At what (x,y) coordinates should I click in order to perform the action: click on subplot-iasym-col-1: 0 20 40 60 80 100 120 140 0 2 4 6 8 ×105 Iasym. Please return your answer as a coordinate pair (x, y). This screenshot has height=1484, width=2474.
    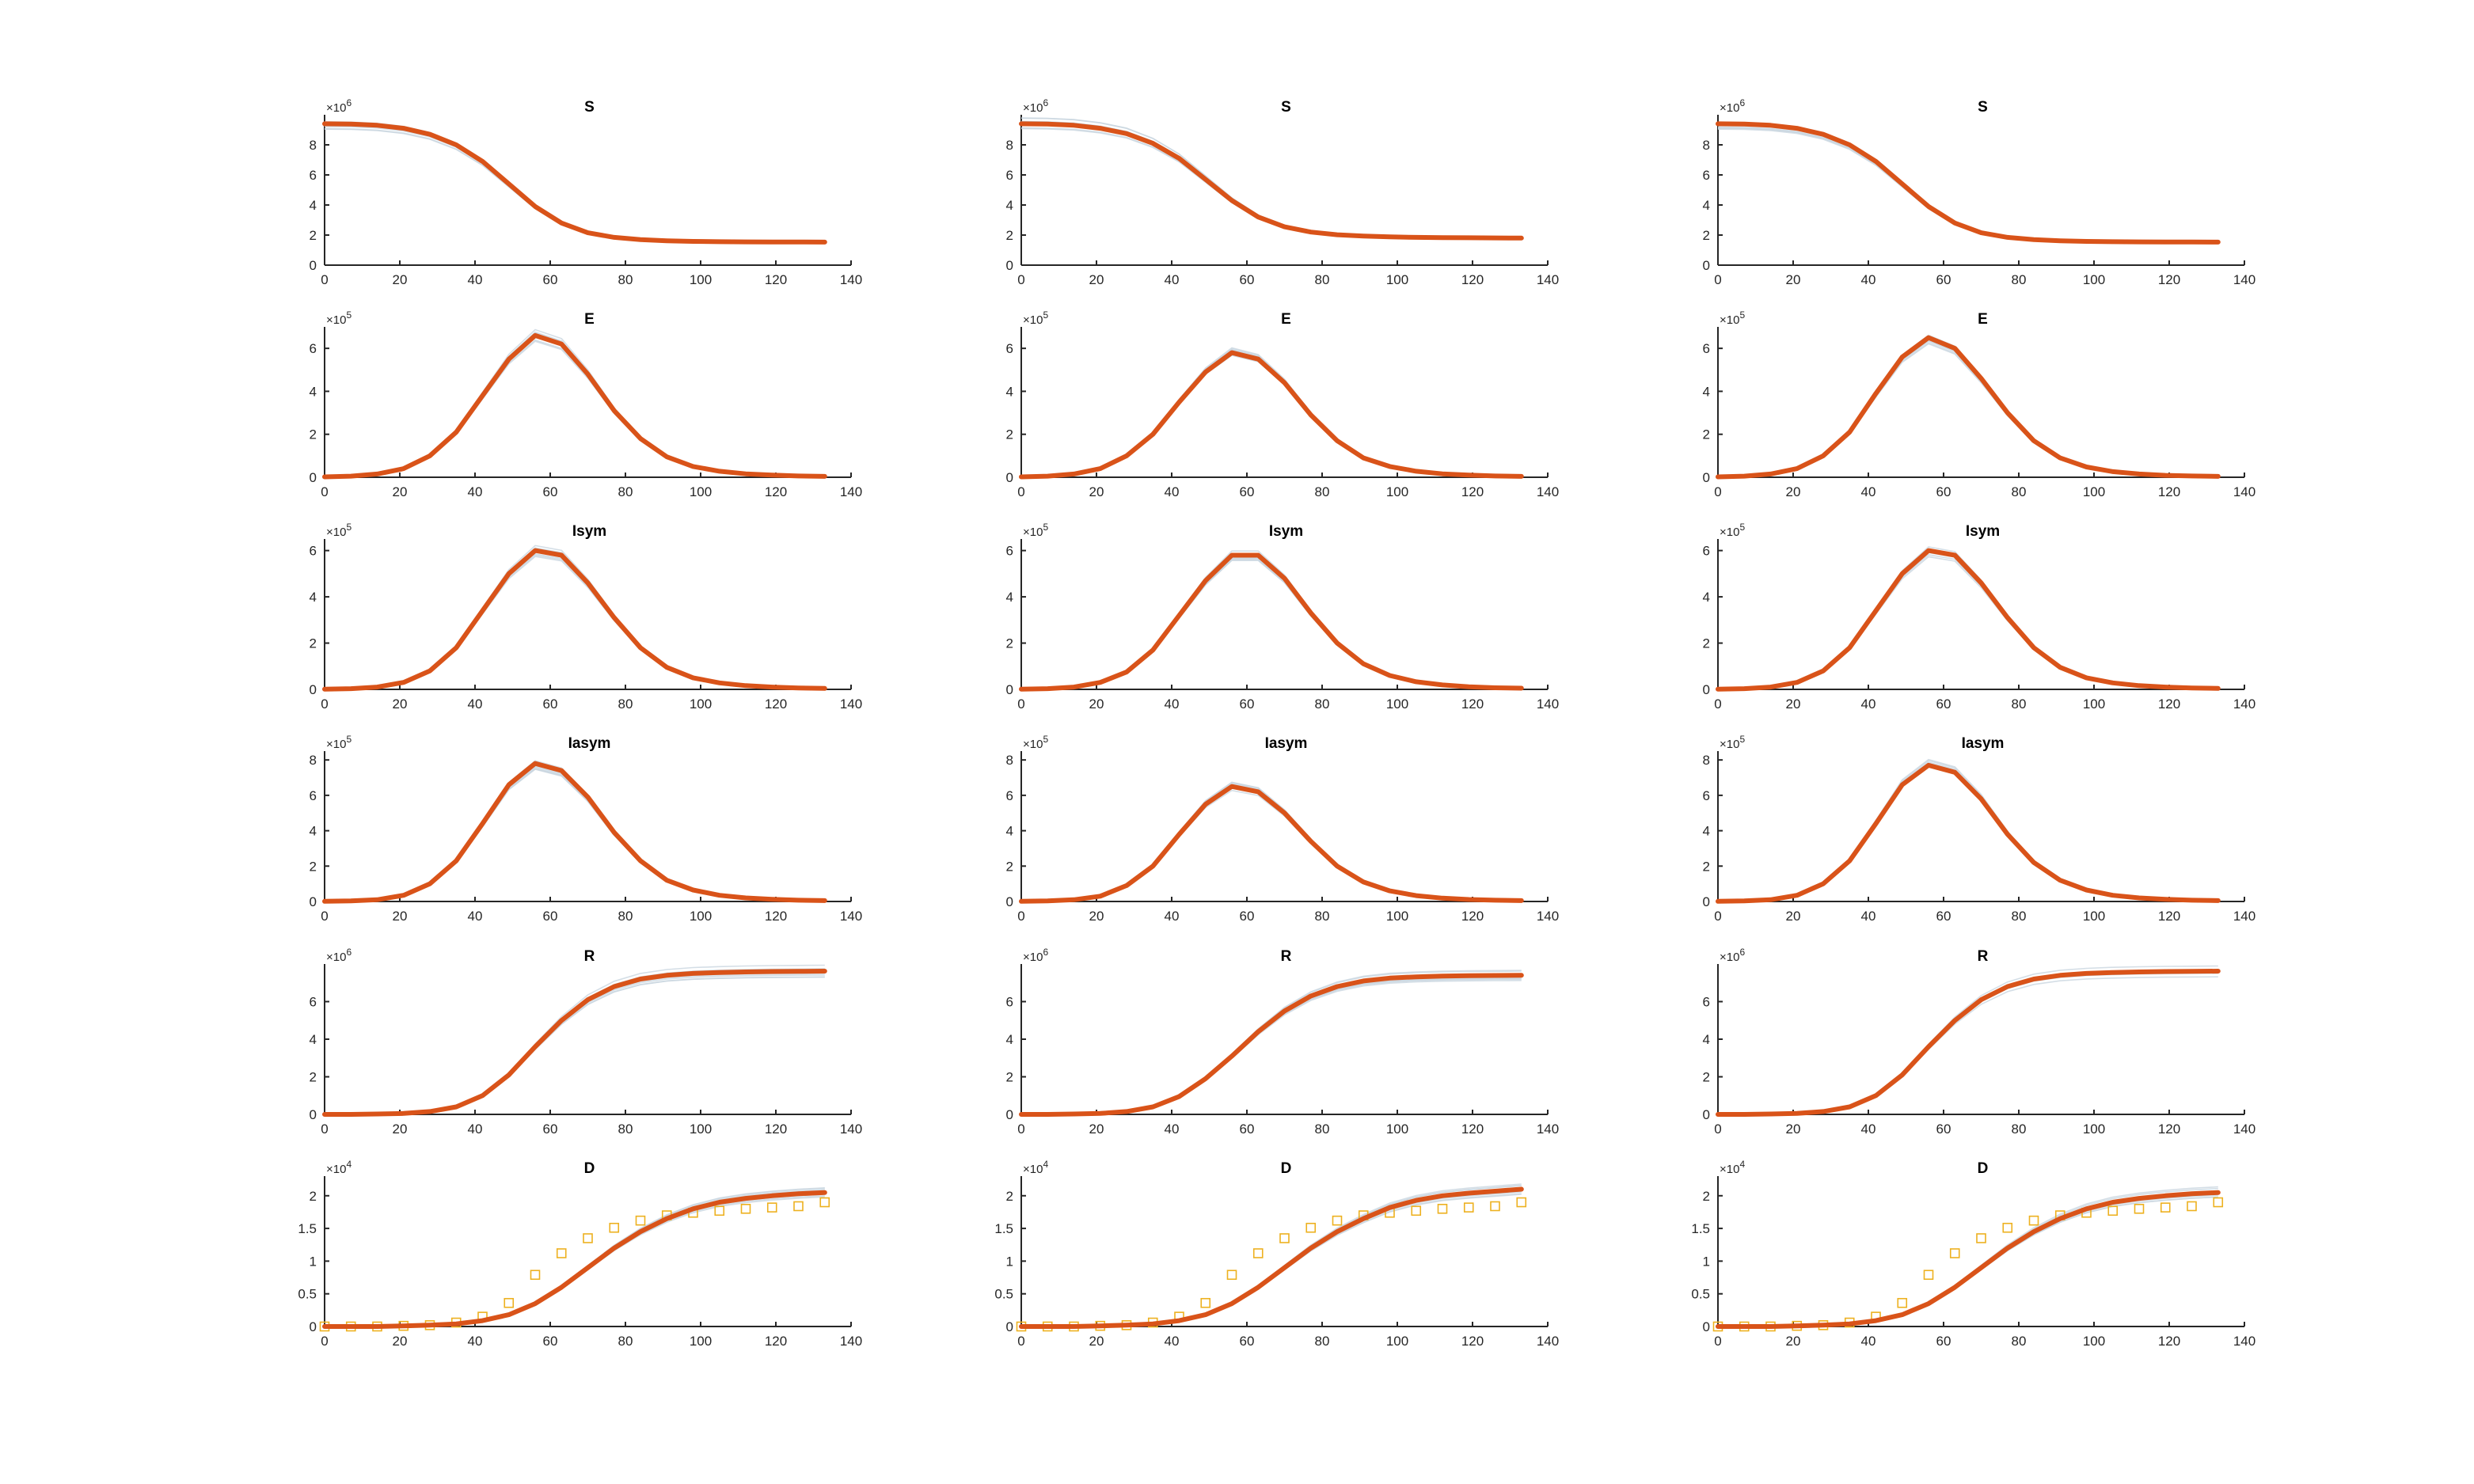
    Looking at the image, I should click on (586, 829).